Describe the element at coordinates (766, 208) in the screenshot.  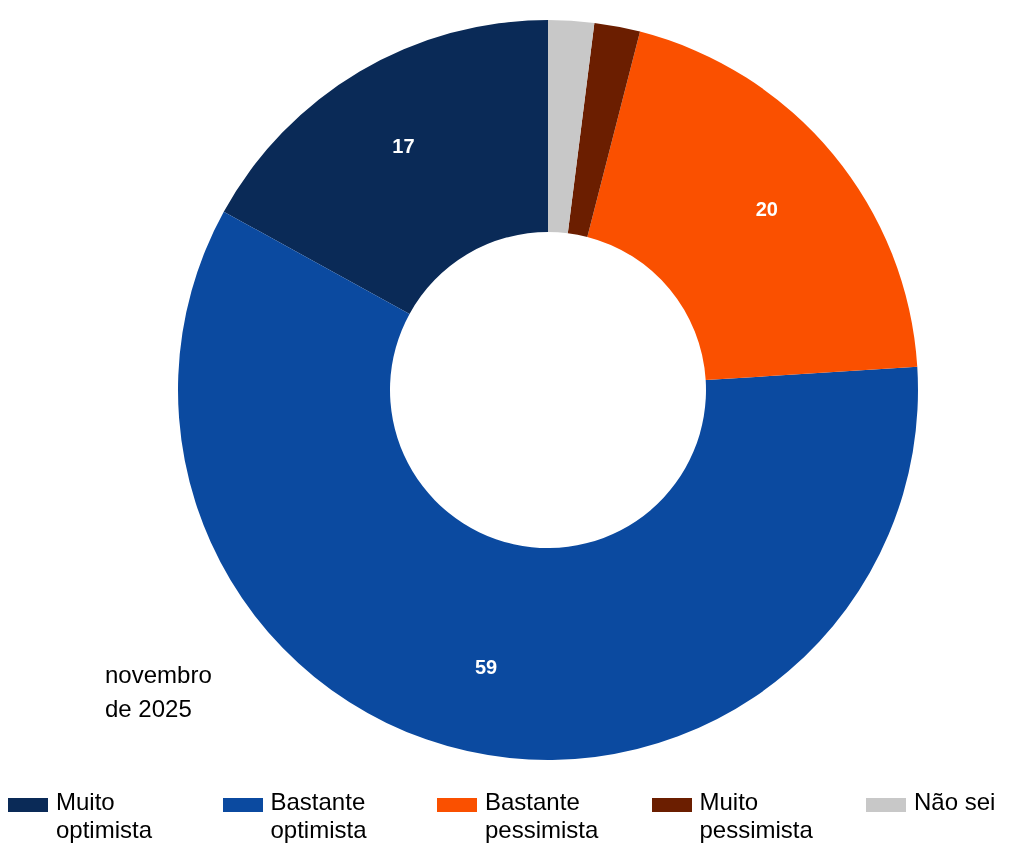
I see `data-label: 20` at that location.